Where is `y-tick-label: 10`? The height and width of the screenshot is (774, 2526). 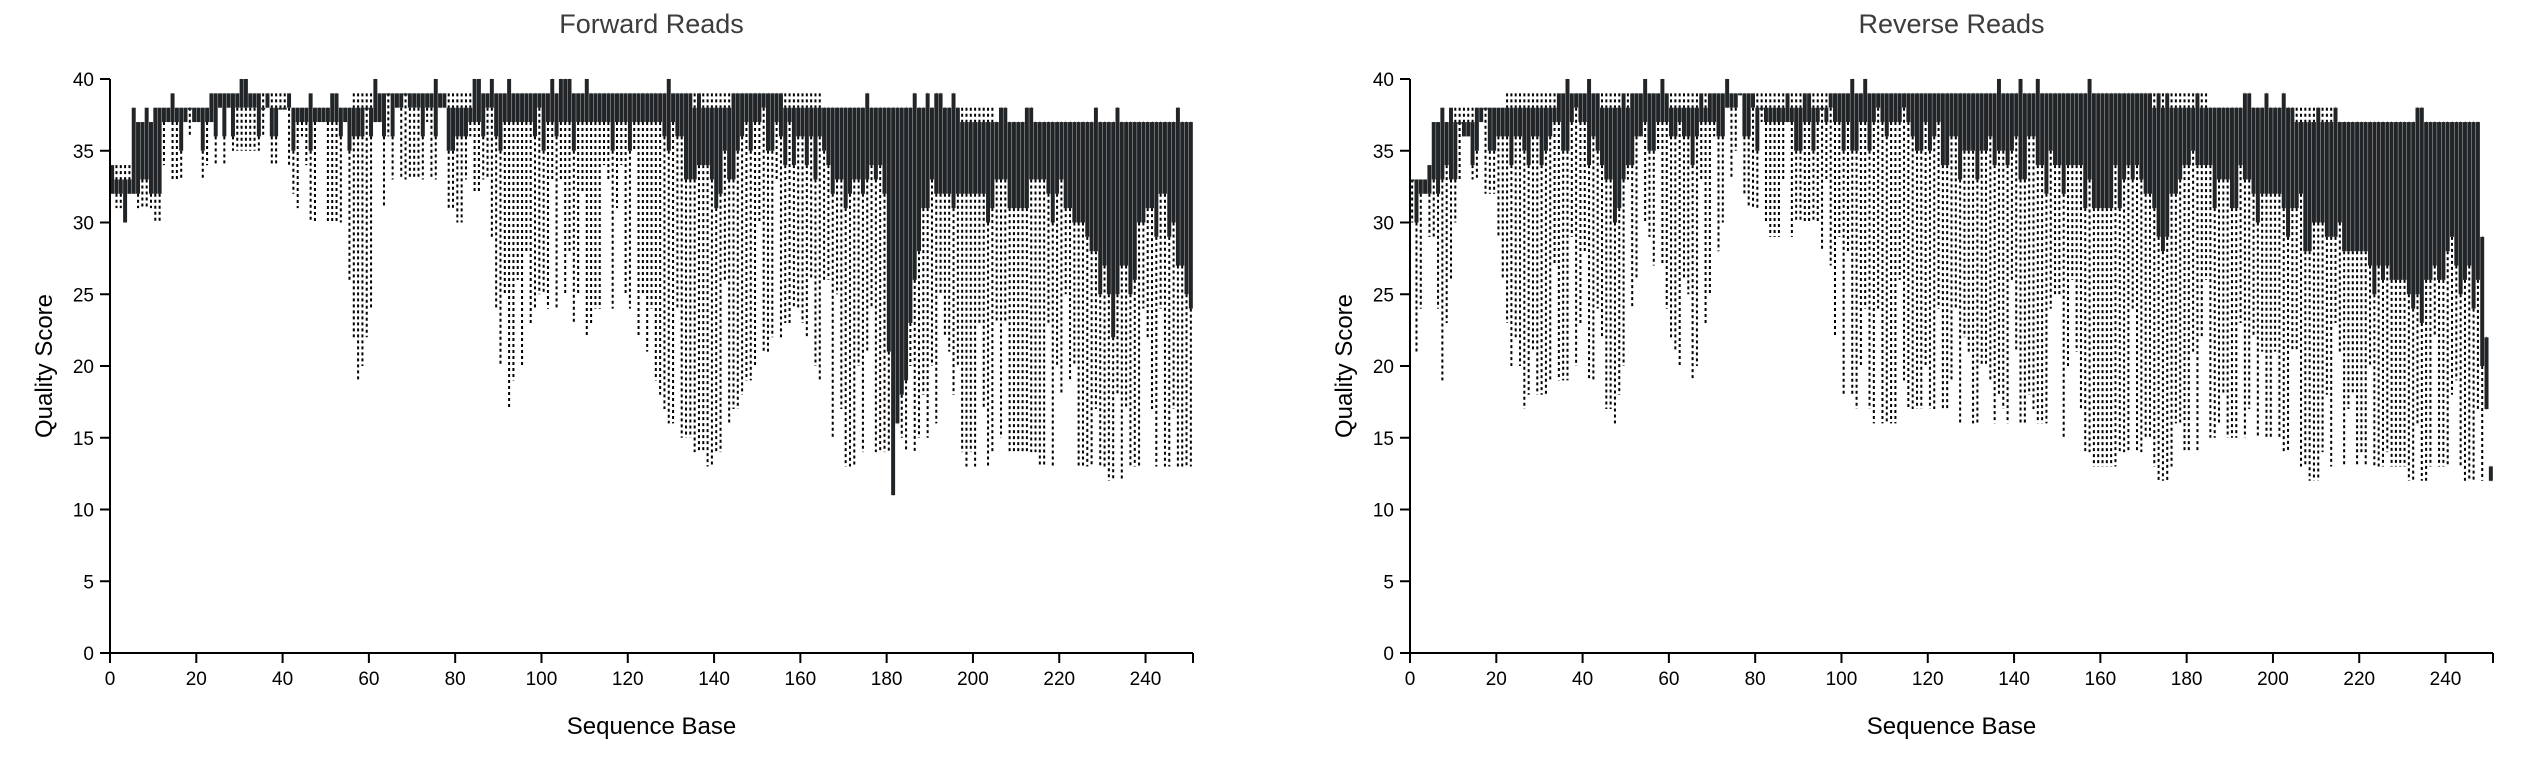
y-tick-label: 10 is located at coordinates (1383, 511).